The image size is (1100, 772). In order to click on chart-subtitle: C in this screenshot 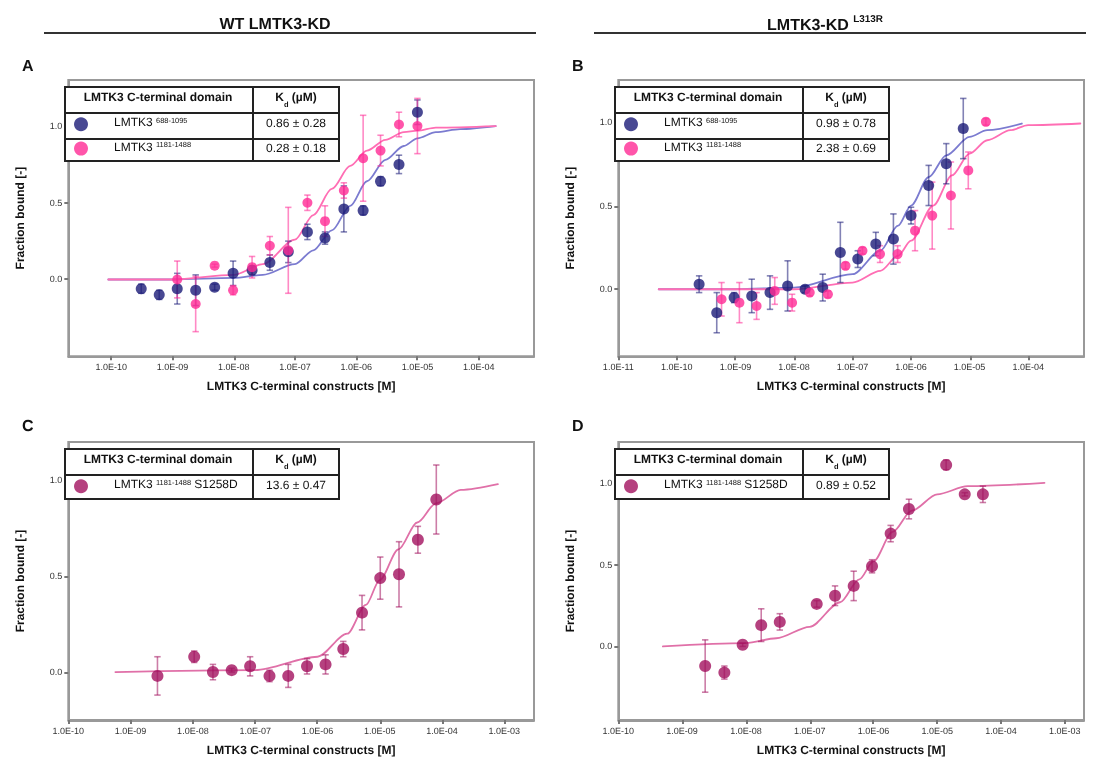, I will do `click(28, 426)`.